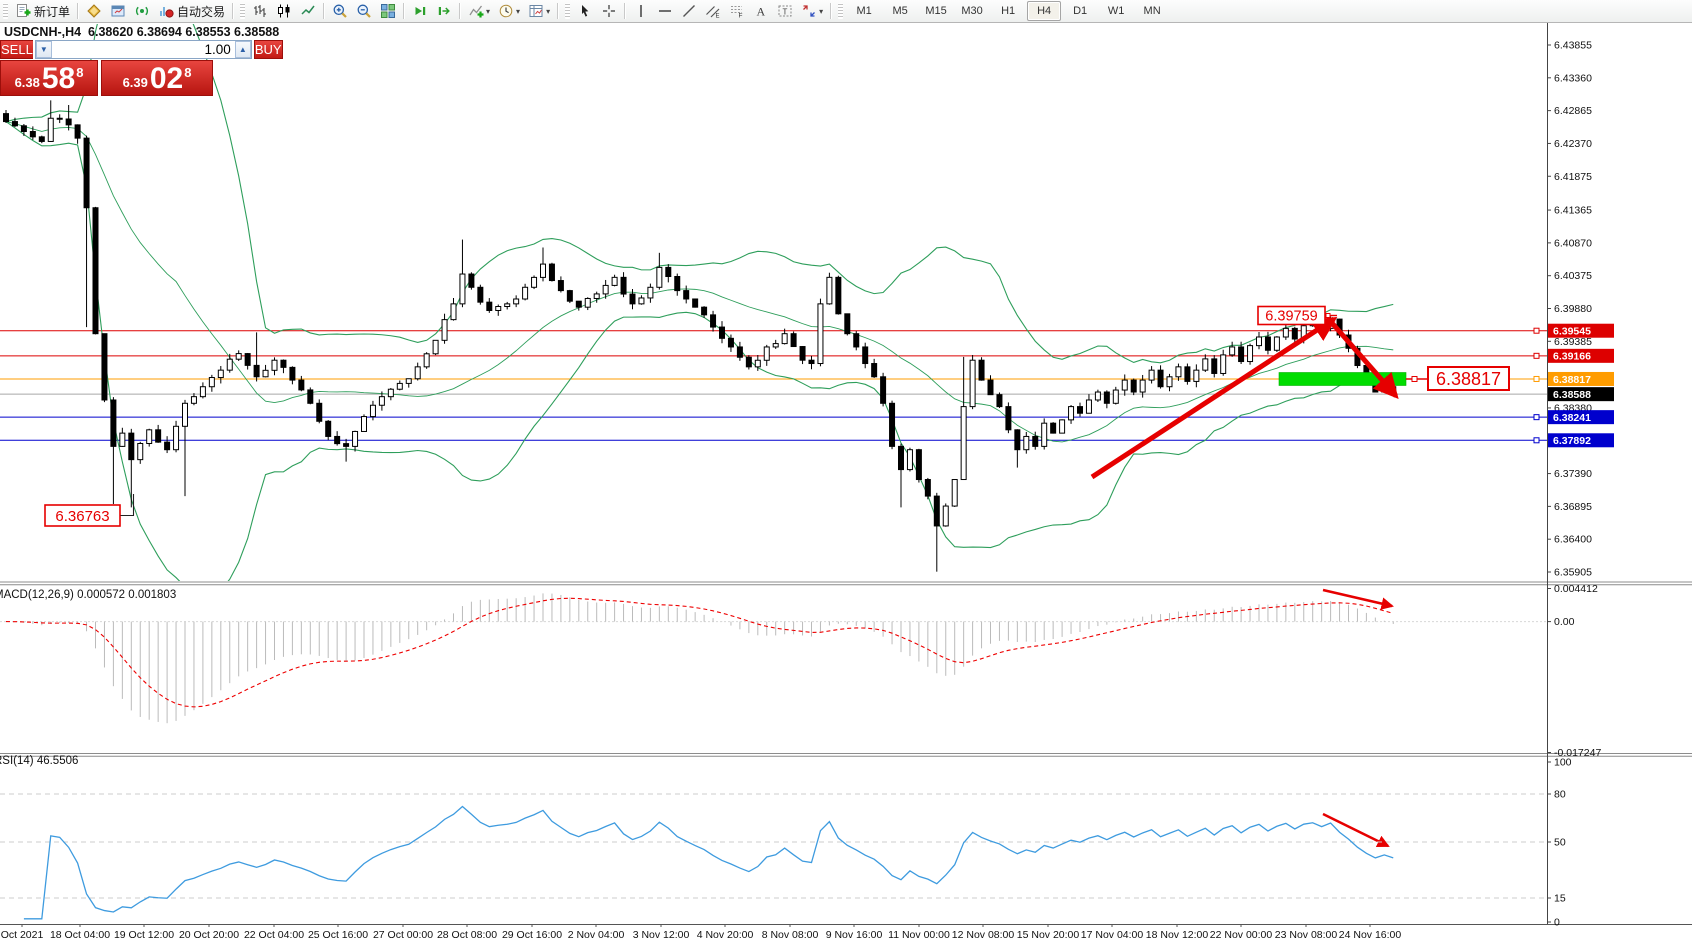  Describe the element at coordinates (972, 11) in the screenshot. I see `timeframe-button-m30: M30` at that location.